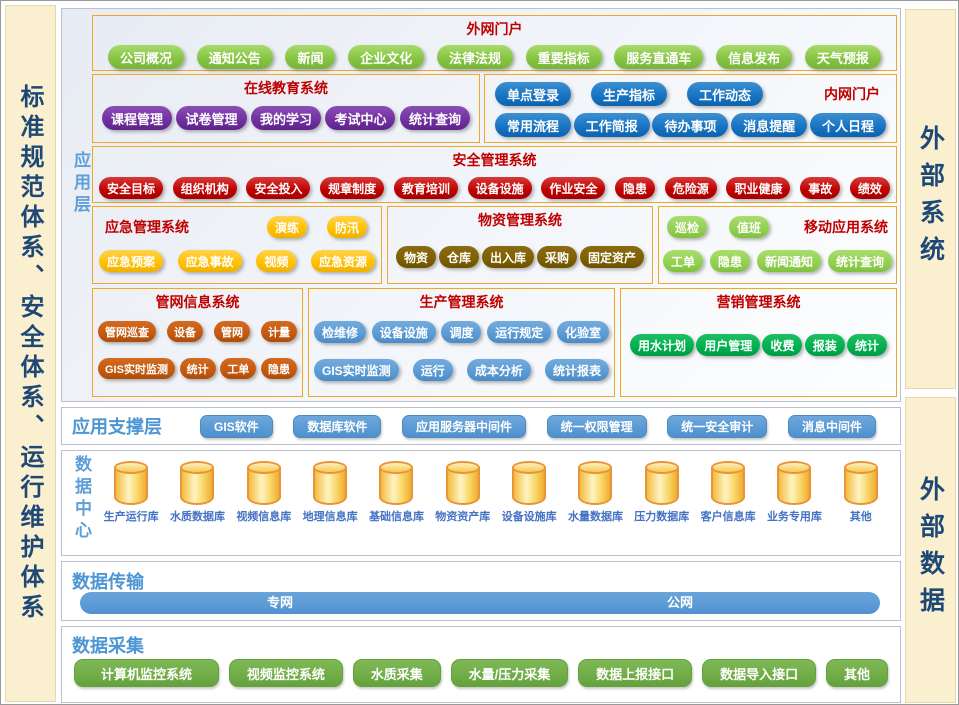  What do you see at coordinates (758, 188) in the screenshot?
I see `module-pill: 职业健康` at bounding box center [758, 188].